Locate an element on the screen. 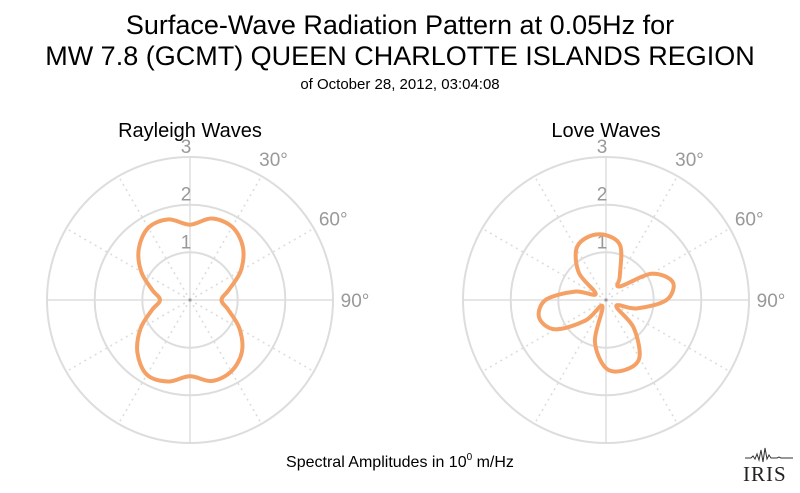 The image size is (800, 493). rayleigh-center-dot is located at coordinates (190, 300).